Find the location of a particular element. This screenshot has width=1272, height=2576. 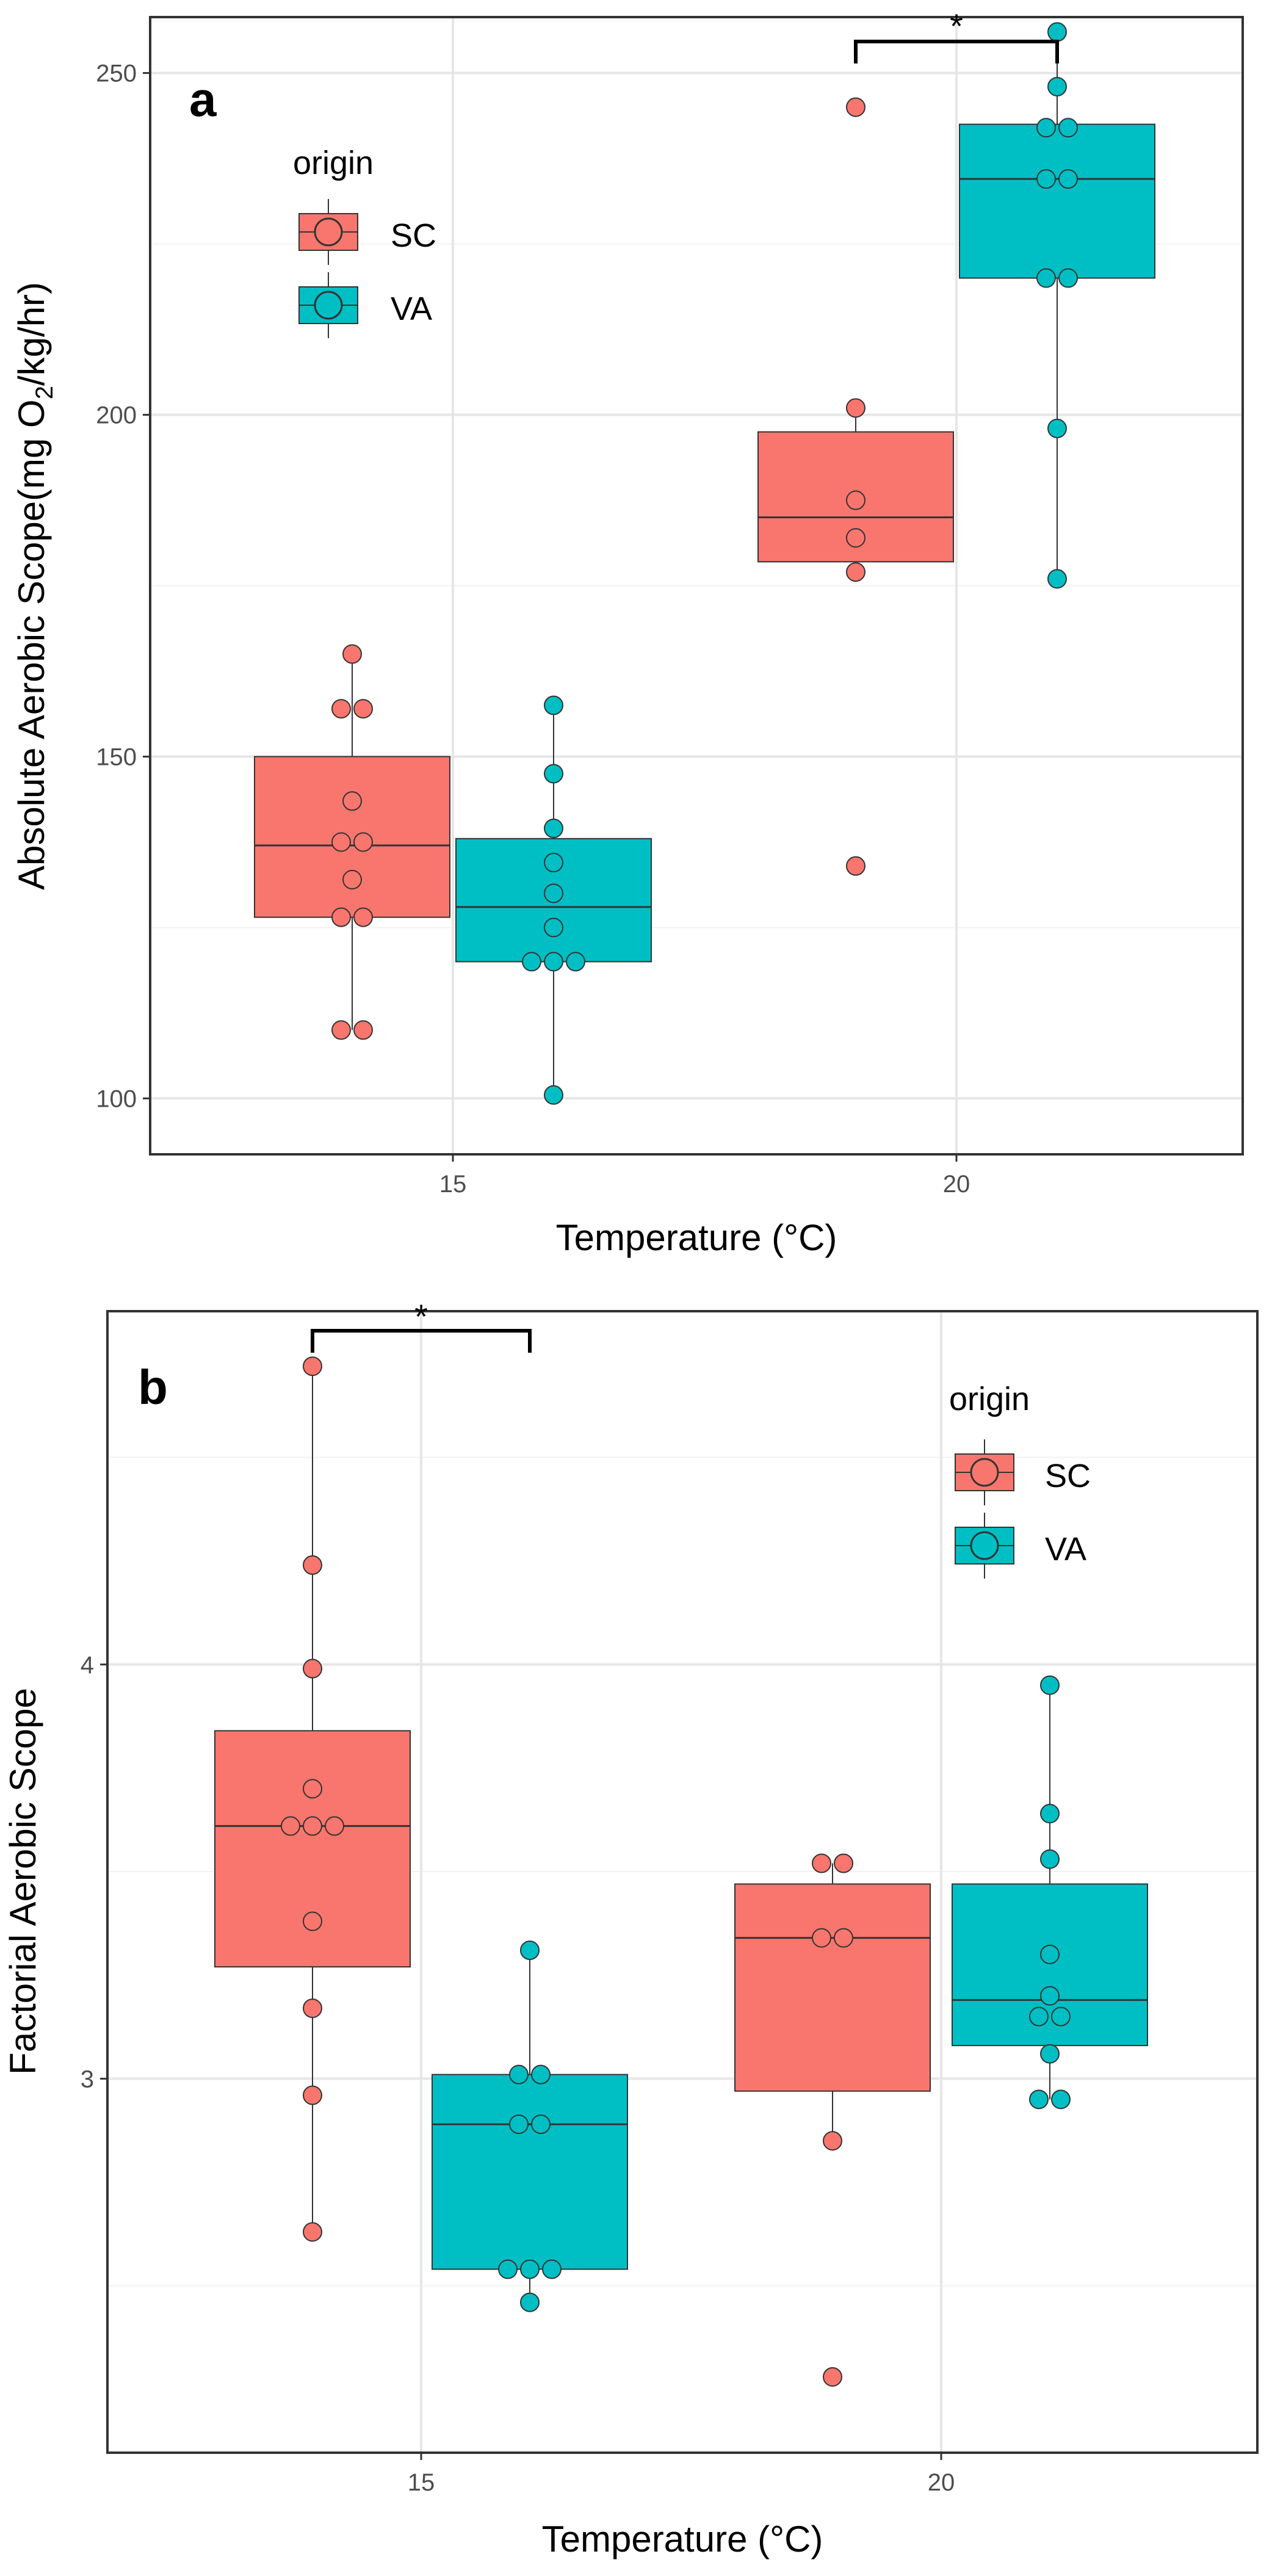

panel-b-x-ticks: 15 20 is located at coordinates (681, 2473).